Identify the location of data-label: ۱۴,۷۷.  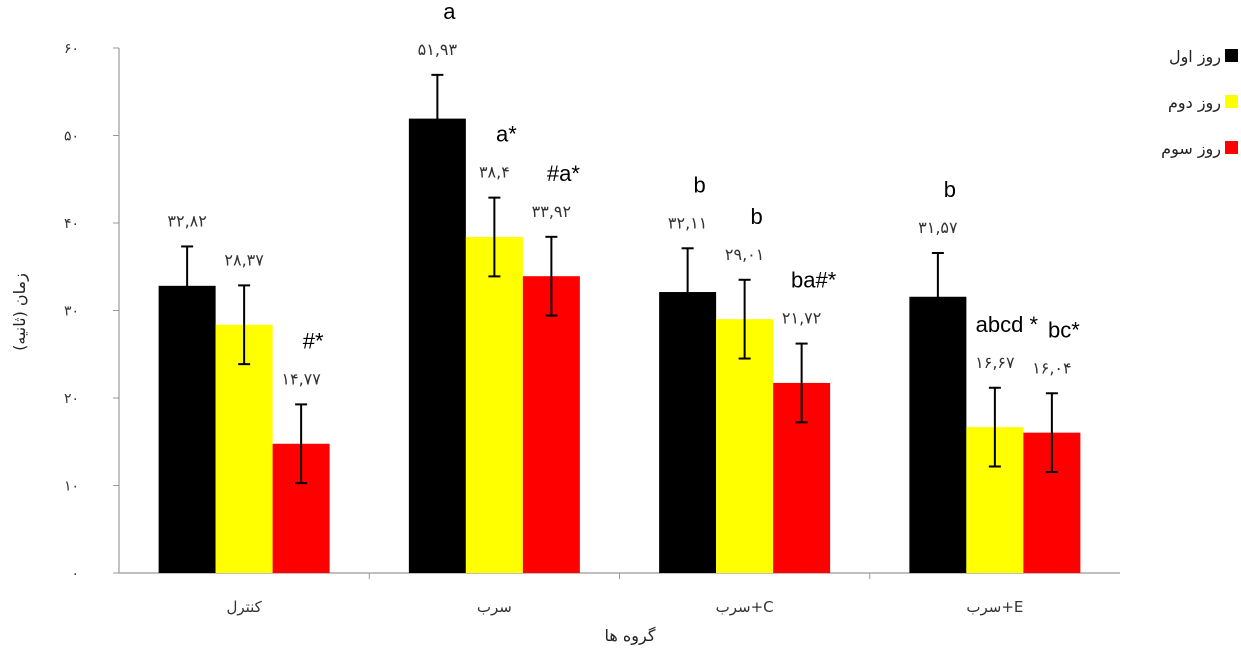
(301, 378).